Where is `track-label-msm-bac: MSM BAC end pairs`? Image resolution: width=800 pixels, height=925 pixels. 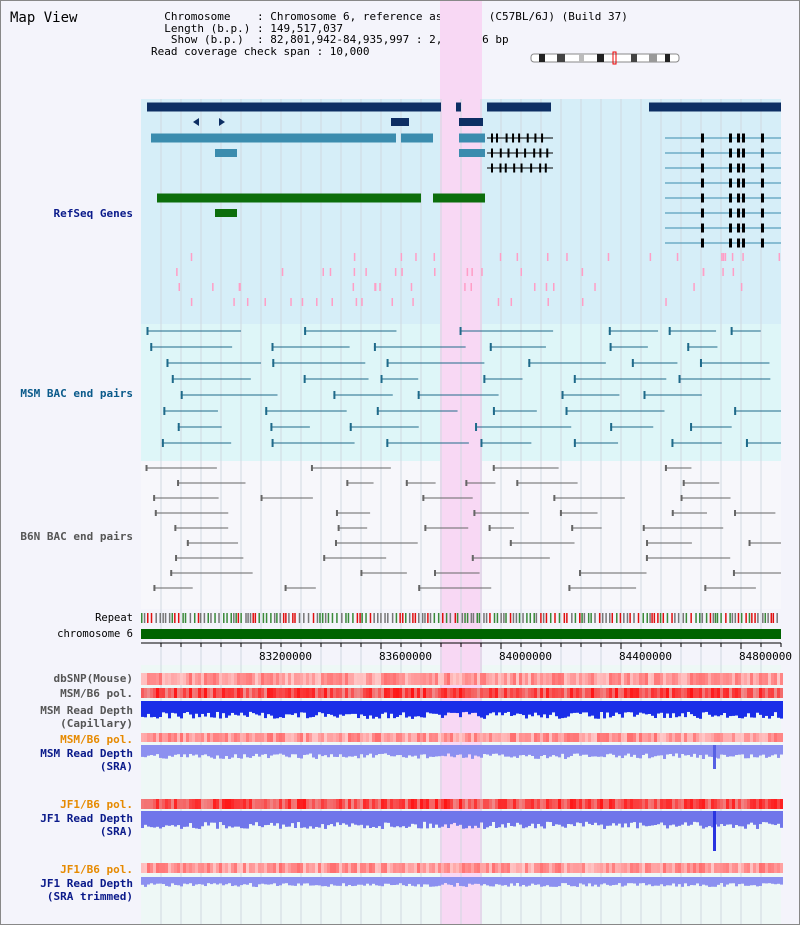
track-label-msm-bac: MSM BAC end pairs is located at coordinates (76, 393).